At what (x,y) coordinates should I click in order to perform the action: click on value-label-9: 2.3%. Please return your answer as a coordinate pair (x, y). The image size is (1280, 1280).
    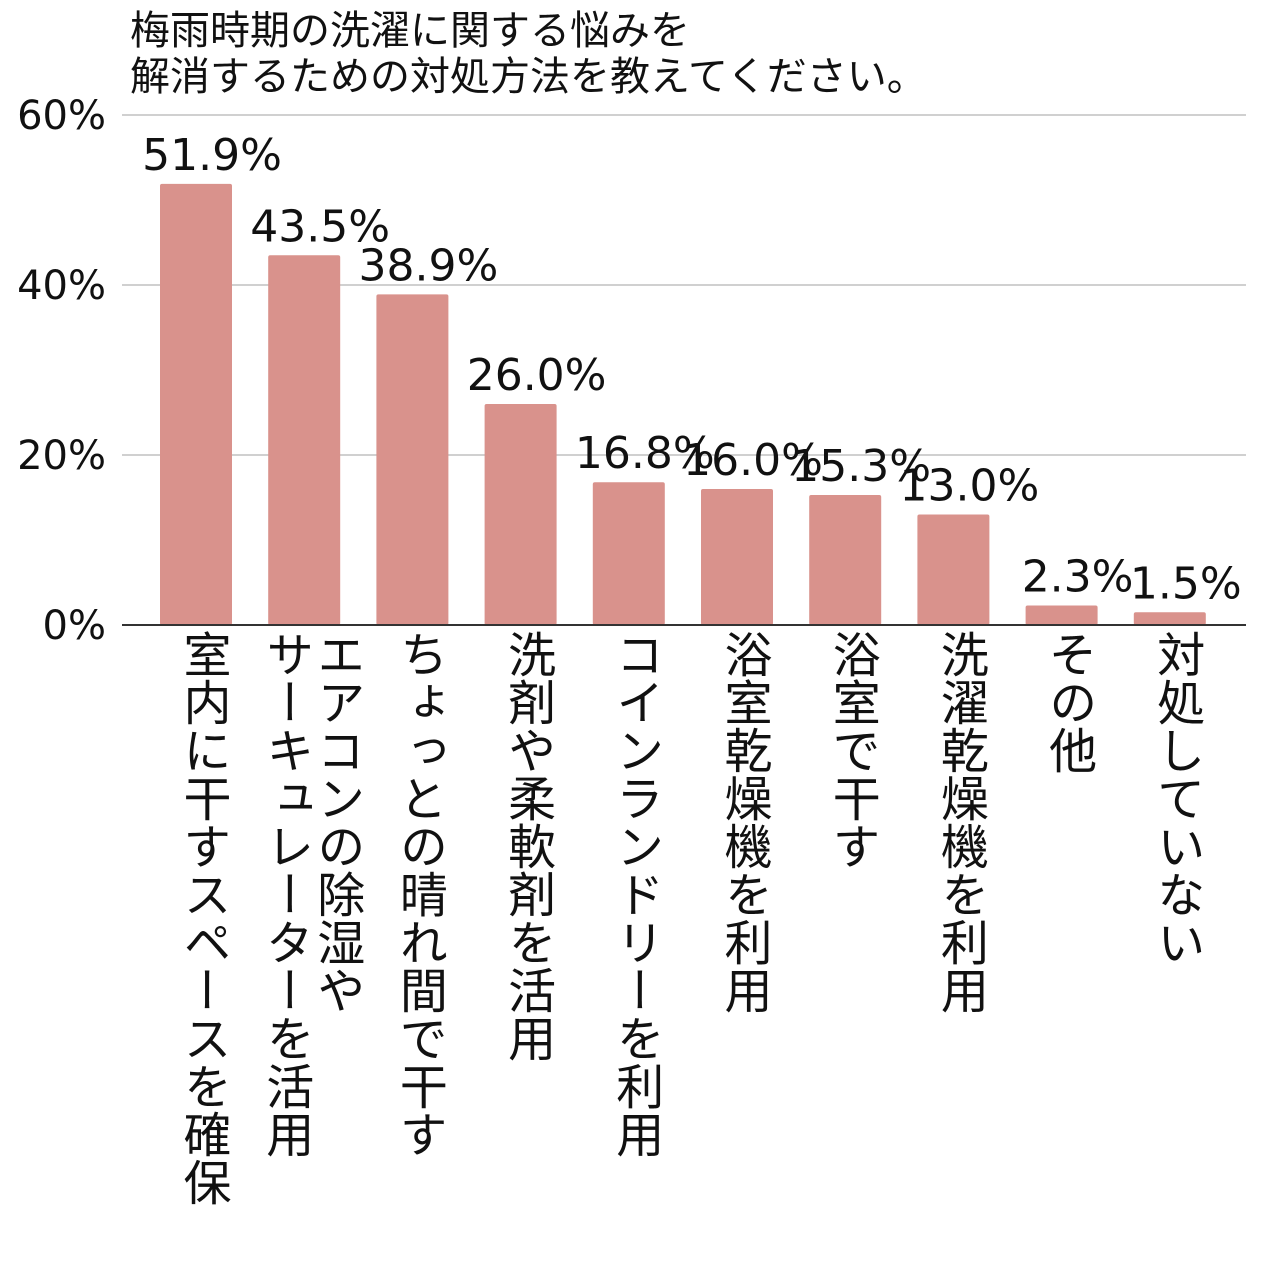
    Looking at the image, I should click on (1078, 576).